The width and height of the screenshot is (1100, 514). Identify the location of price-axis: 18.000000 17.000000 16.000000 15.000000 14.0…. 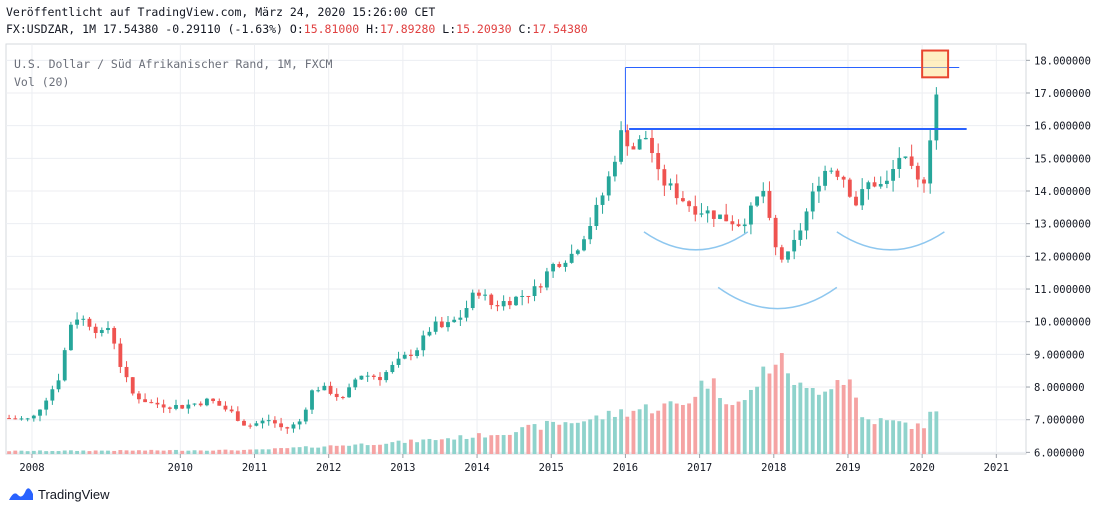
(1058, 257).